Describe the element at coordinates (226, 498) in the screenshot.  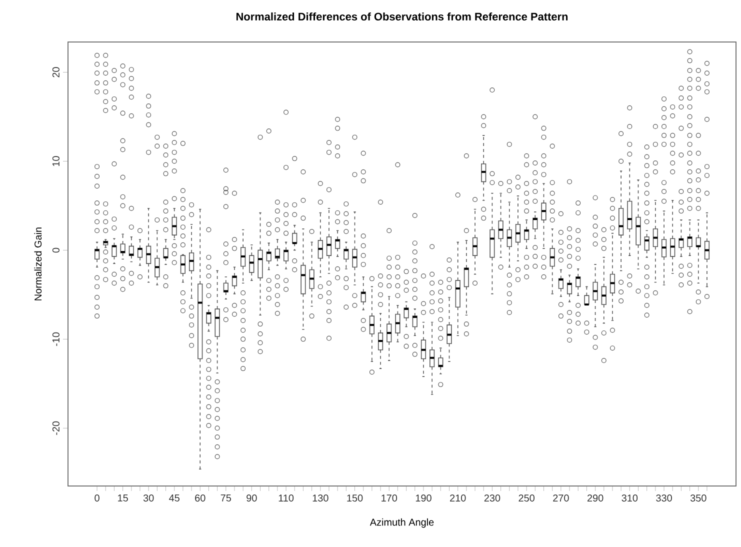
I see `x-tick-label: 75` at that location.